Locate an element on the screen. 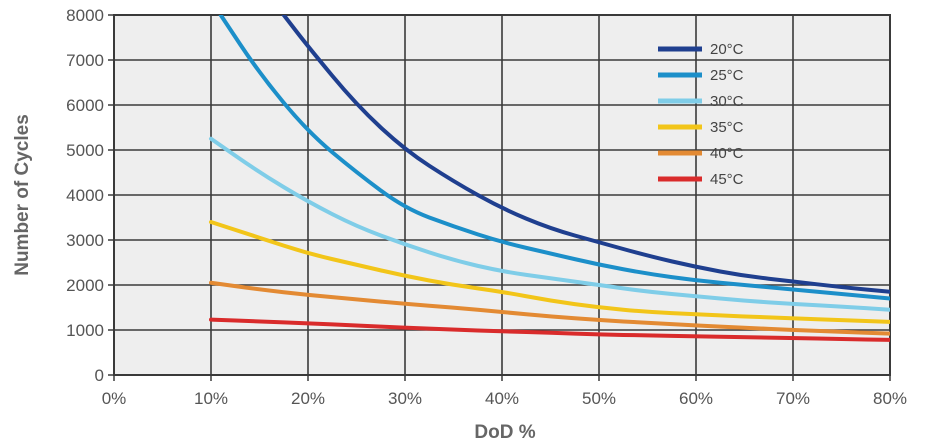 This screenshot has width=928, height=443. y-tick-label: 1000 is located at coordinates (85, 330).